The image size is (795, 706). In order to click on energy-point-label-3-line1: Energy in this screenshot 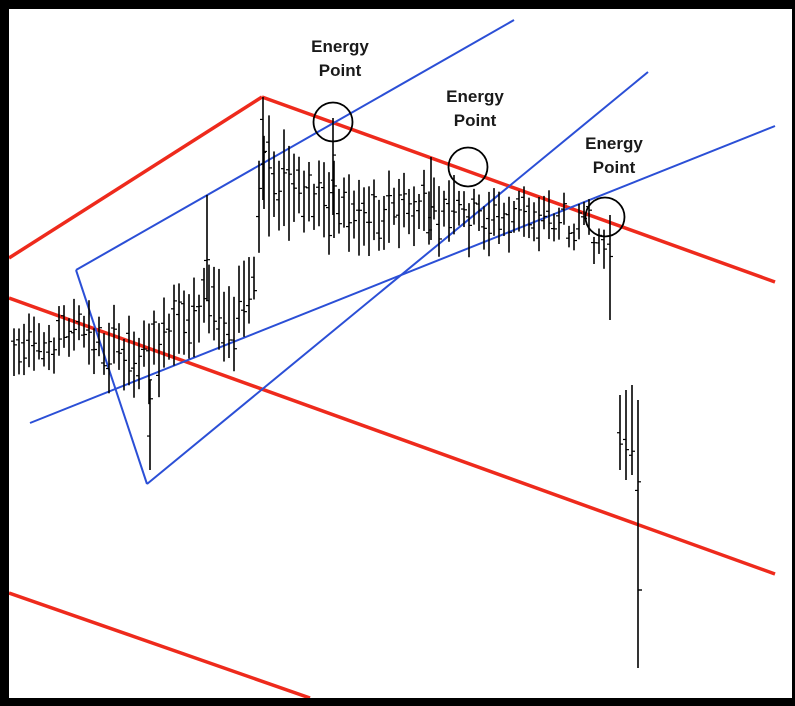, I will do `click(614, 143)`.